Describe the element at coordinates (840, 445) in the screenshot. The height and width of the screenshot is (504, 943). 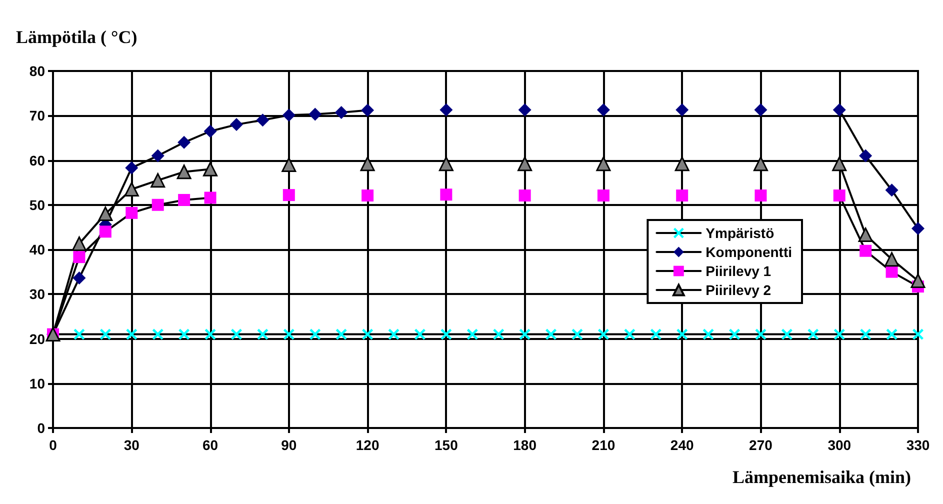
I see `x-tick-label: 300` at that location.